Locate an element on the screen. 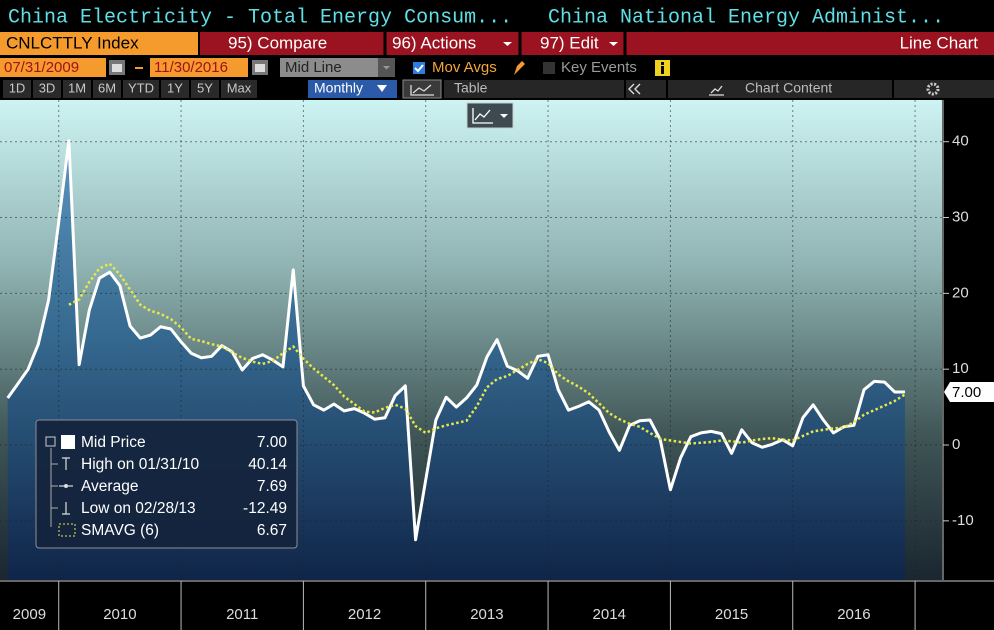 This screenshot has width=994, height=630. y-tick-label: 0 is located at coordinates (956, 444).